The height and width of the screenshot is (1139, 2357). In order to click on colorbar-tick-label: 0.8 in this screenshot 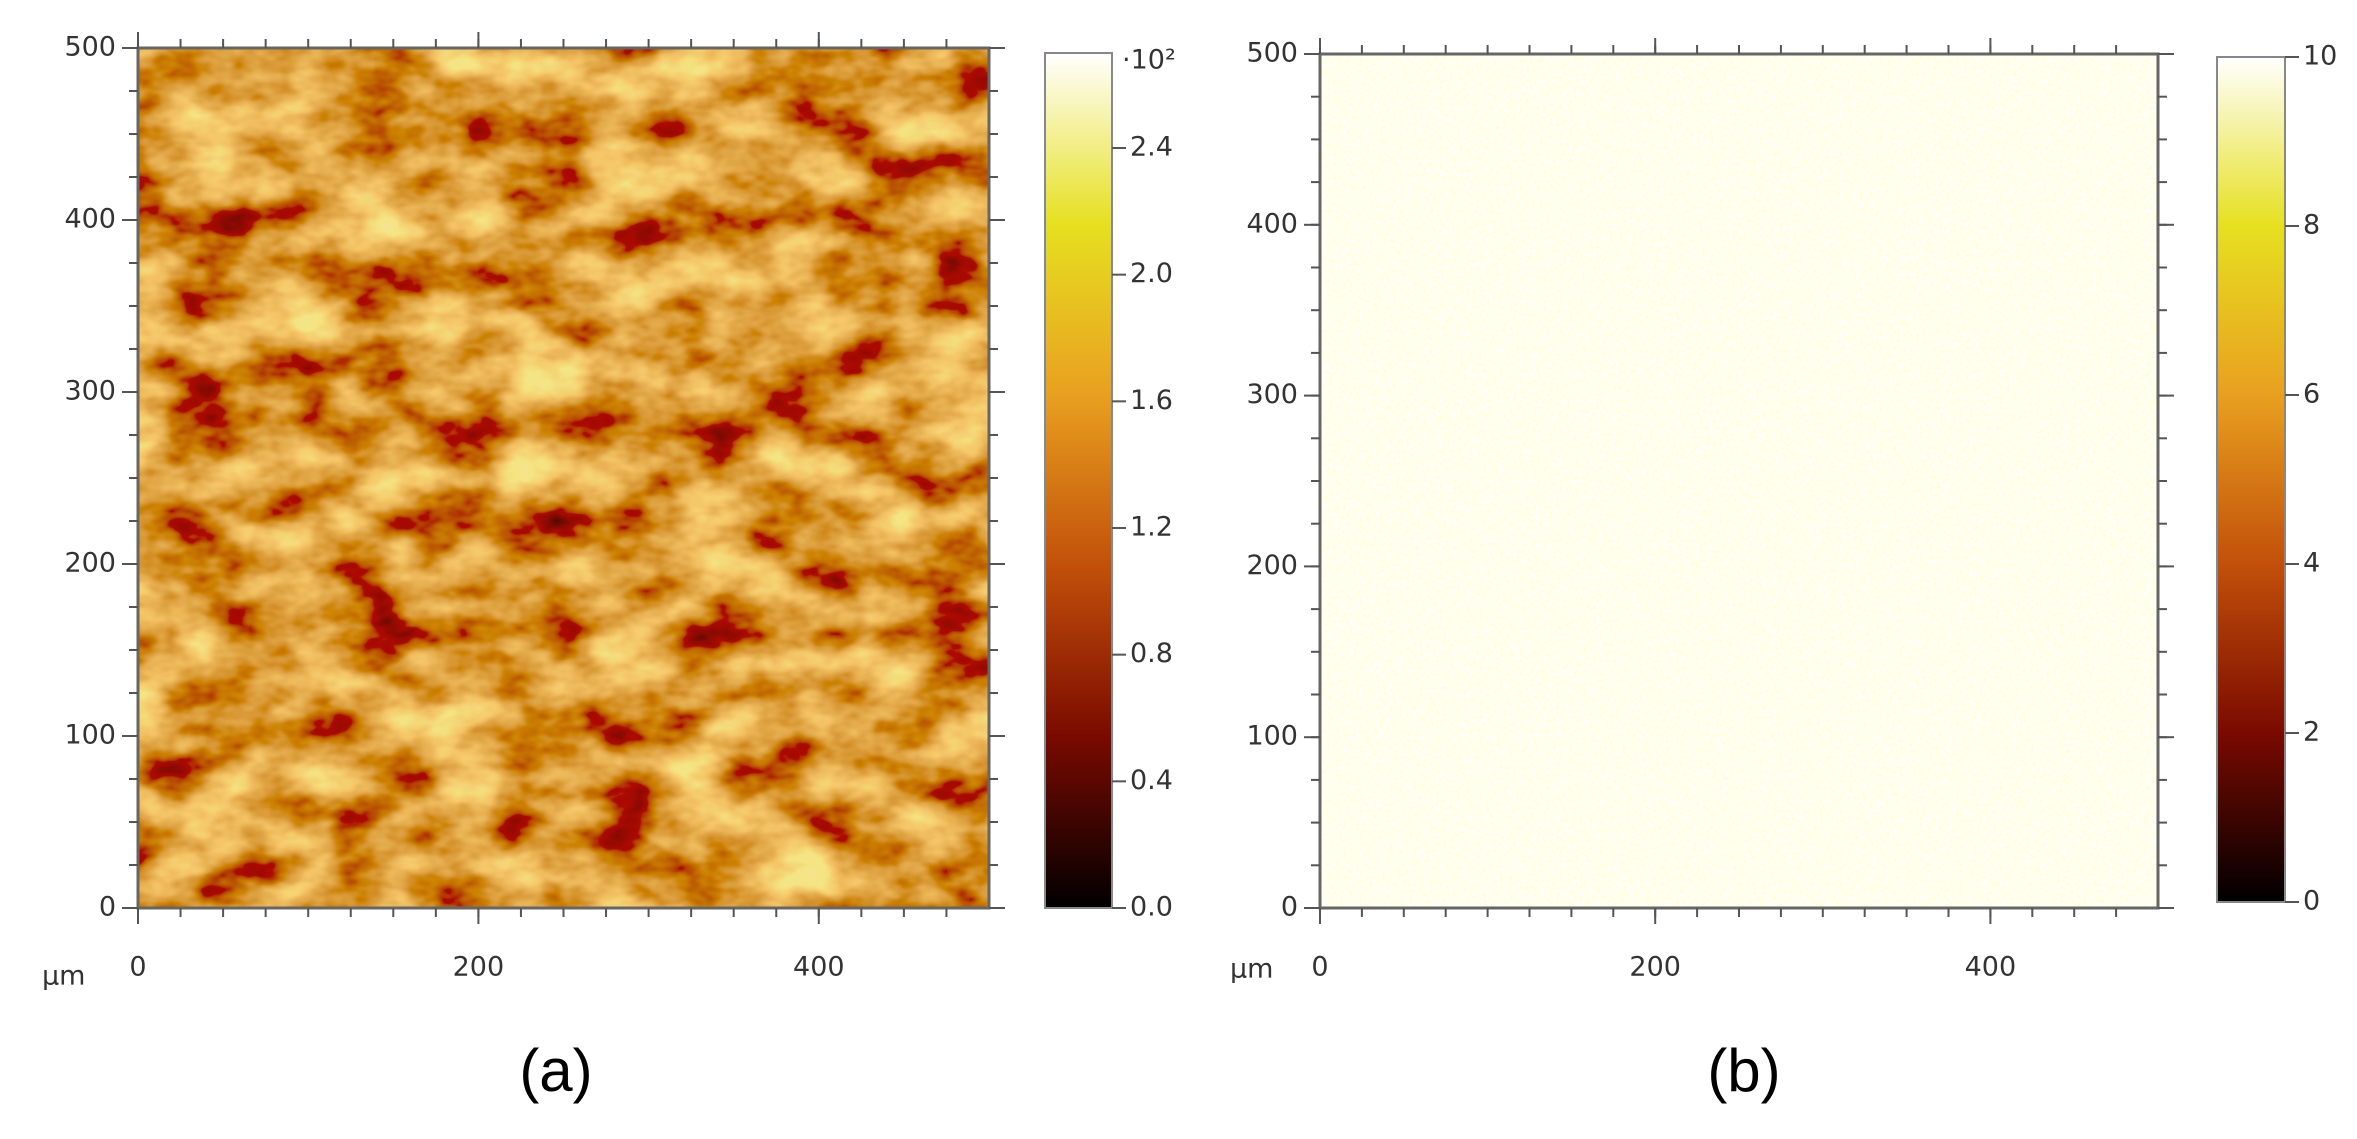, I will do `click(1151, 653)`.